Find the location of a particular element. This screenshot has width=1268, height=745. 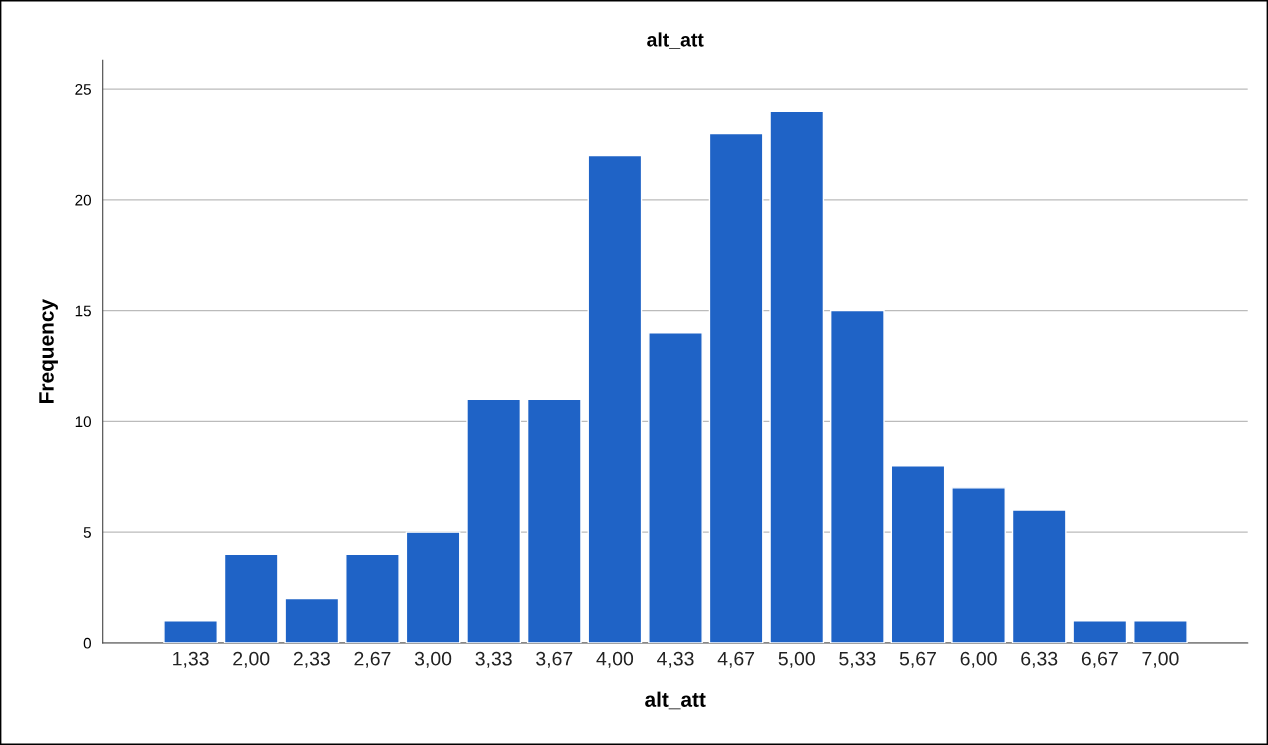

x-tick-label: 7,00 is located at coordinates (1160, 659).